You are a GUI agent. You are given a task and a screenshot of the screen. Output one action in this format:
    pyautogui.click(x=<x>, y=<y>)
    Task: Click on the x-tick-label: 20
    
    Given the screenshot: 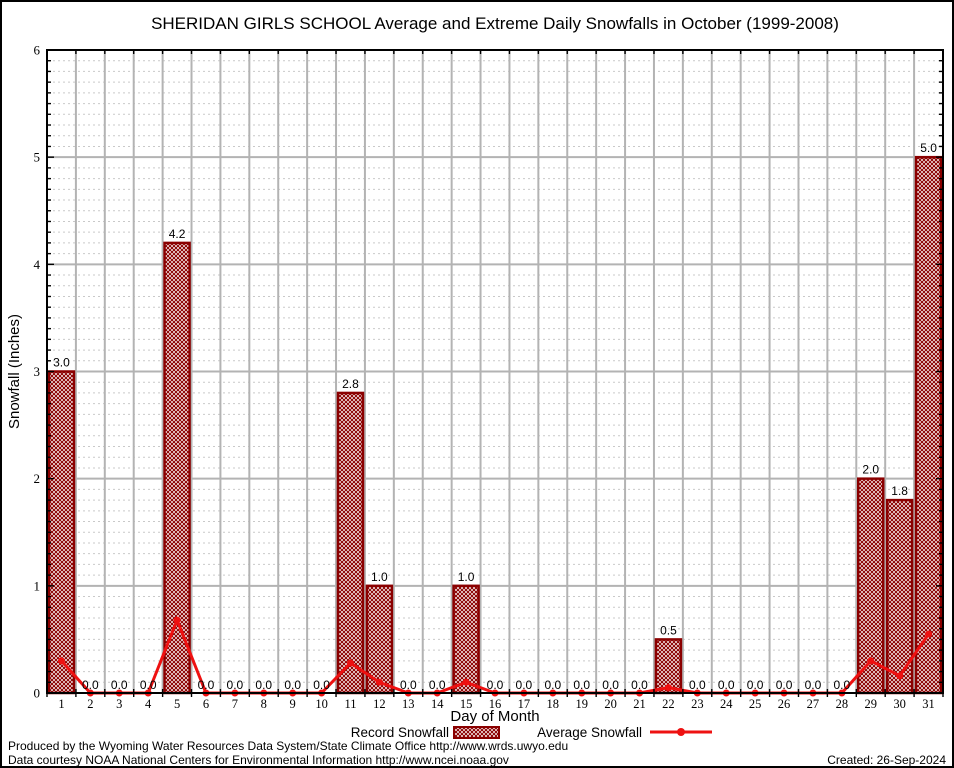 What is the action you would take?
    pyautogui.click(x=610, y=704)
    